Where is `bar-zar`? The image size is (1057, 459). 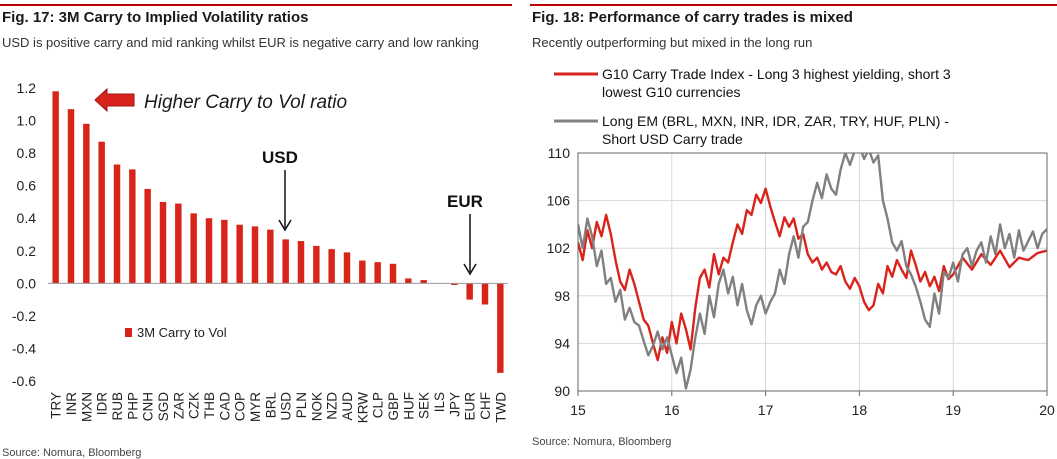 bar-zar is located at coordinates (178, 243).